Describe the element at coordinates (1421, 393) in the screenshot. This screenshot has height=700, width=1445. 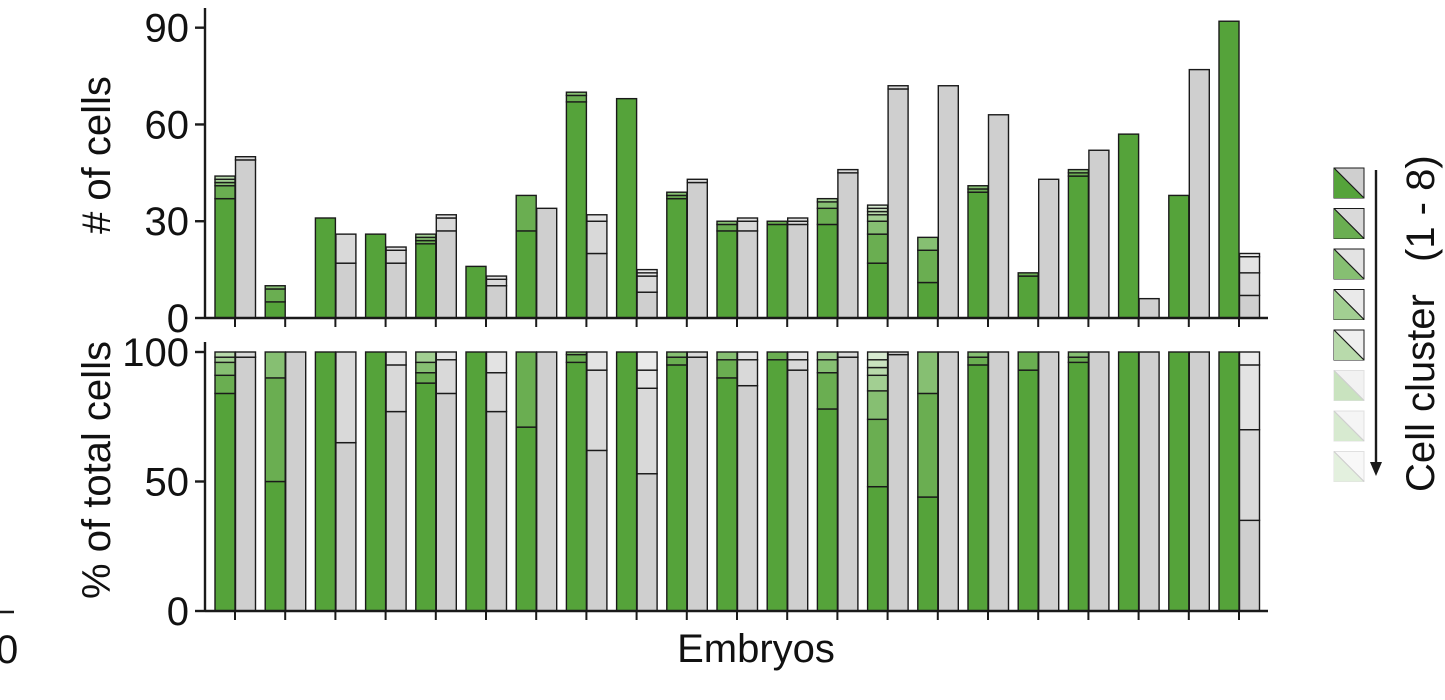
I see `legend-title: Cell cluster` at that location.